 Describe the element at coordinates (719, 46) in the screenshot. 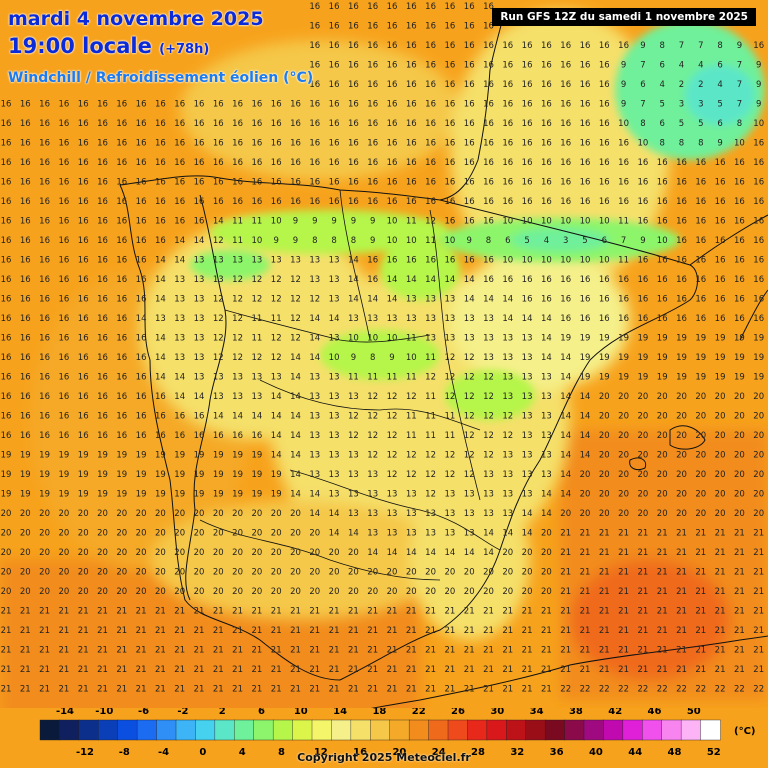

I see `svg-text: 8` at that location.